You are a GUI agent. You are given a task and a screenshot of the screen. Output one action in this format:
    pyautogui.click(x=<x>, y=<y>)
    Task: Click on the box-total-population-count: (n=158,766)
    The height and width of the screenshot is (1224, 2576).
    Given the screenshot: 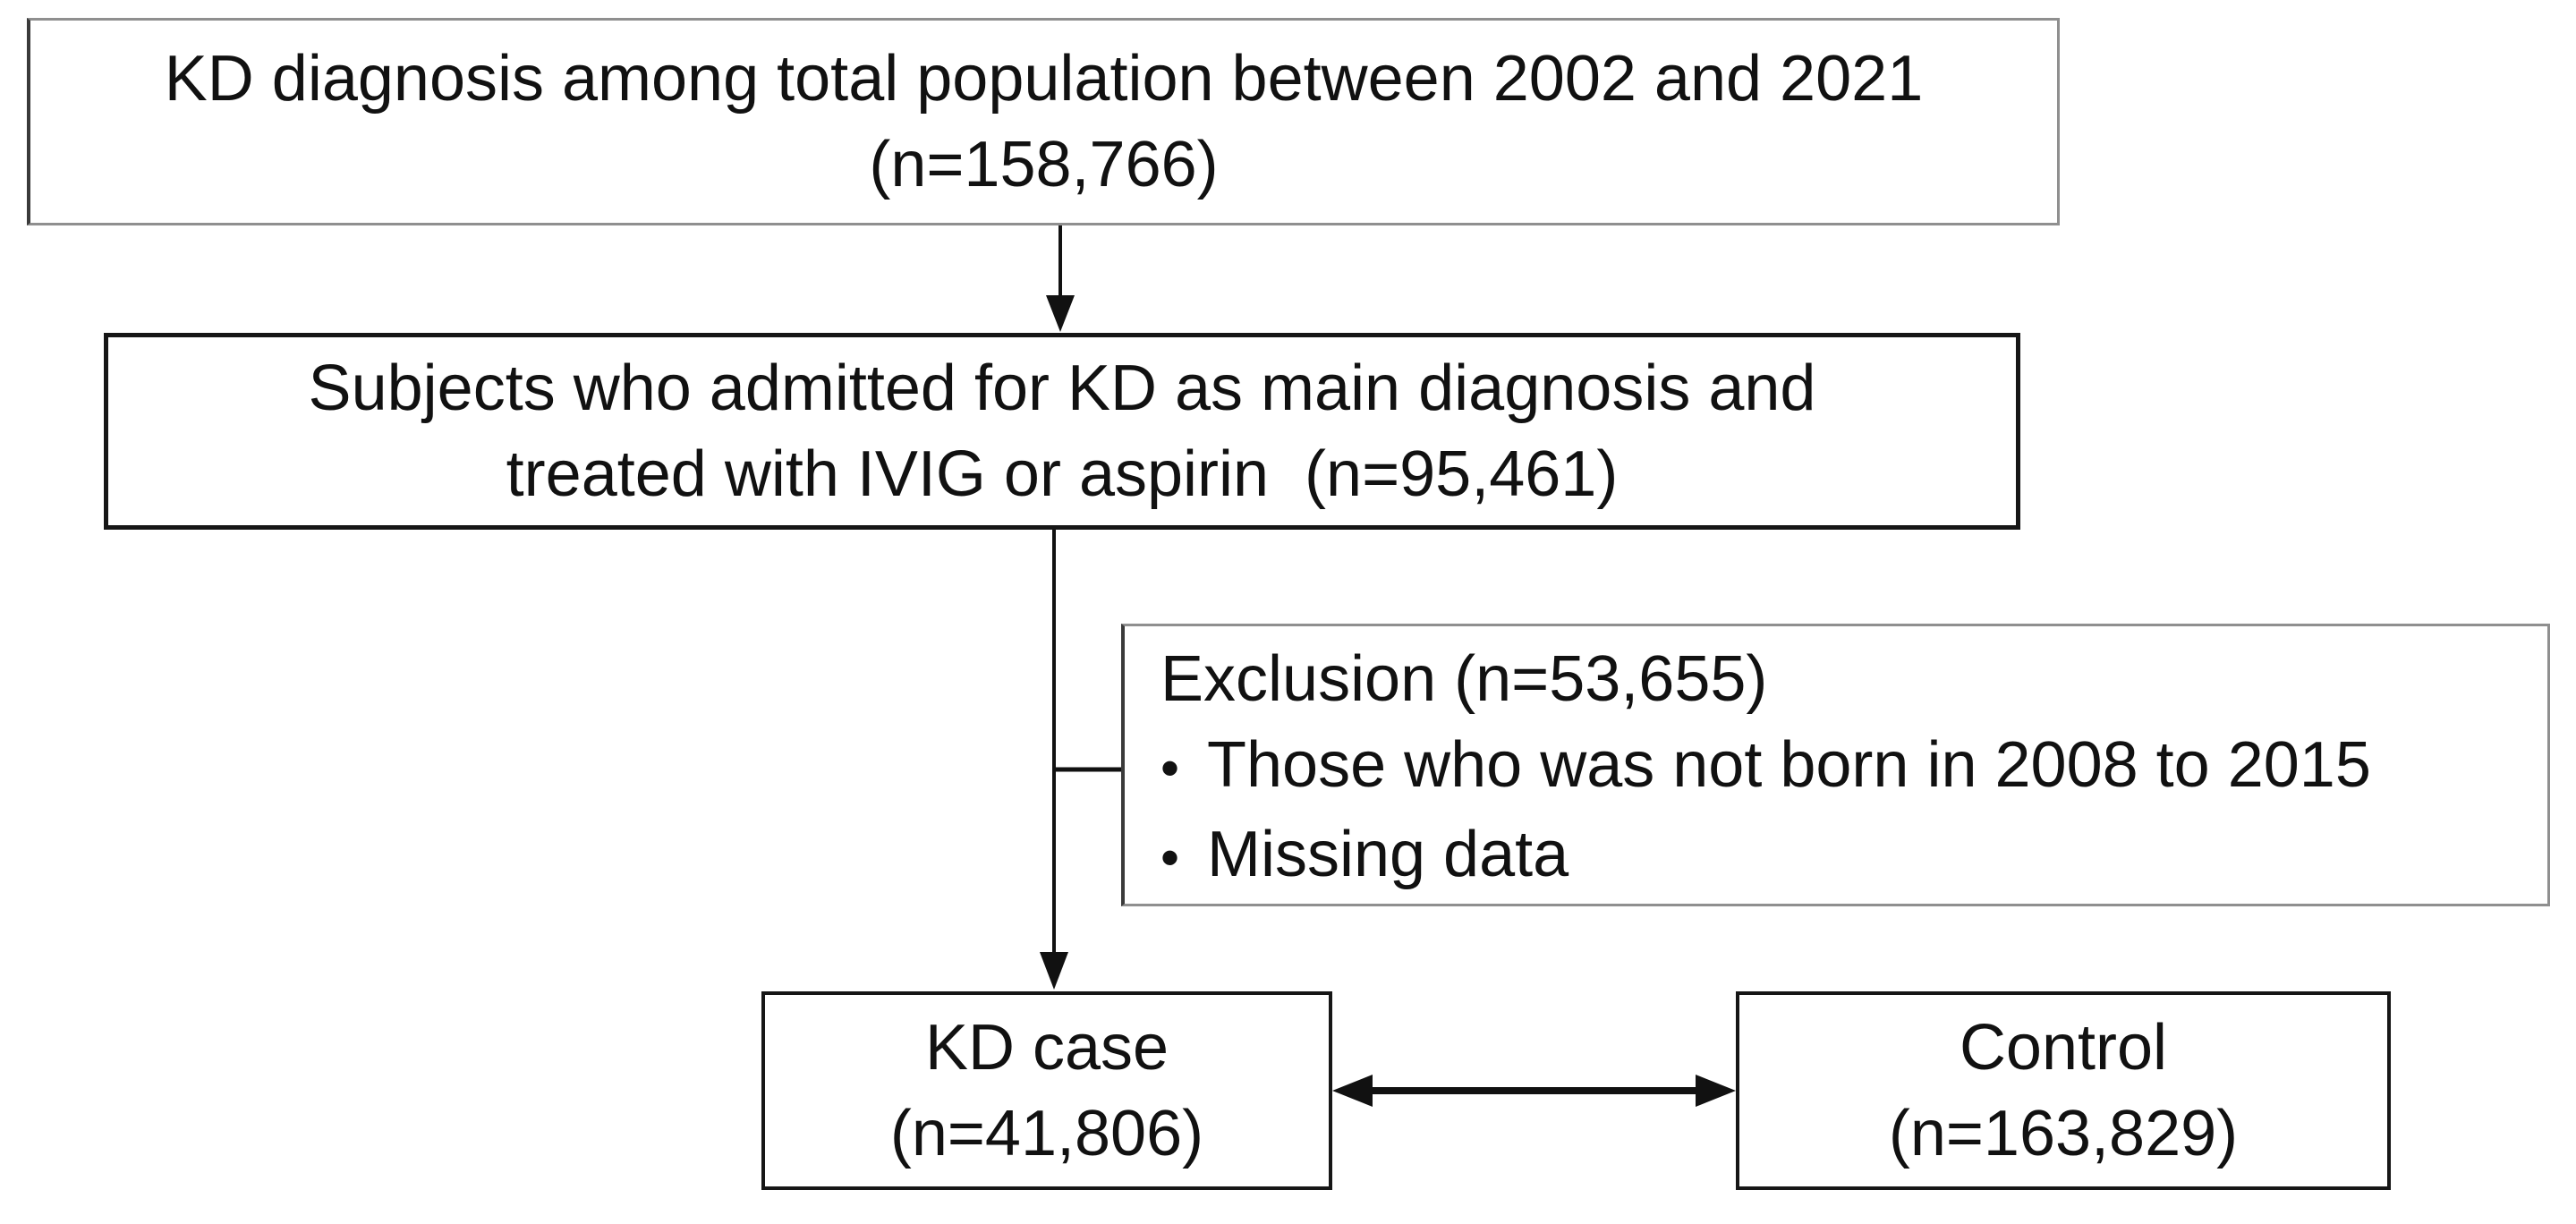 What is the action you would take?
    pyautogui.click(x=1044, y=164)
    